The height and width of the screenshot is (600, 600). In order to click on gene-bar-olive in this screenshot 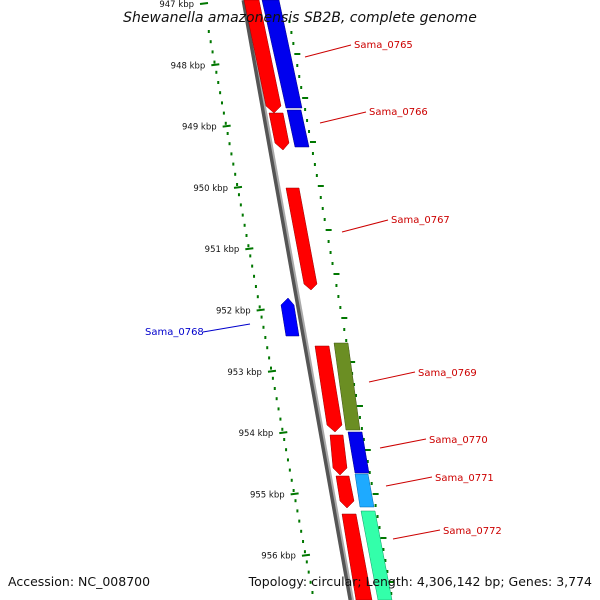, I will do `click(347, 386)`.